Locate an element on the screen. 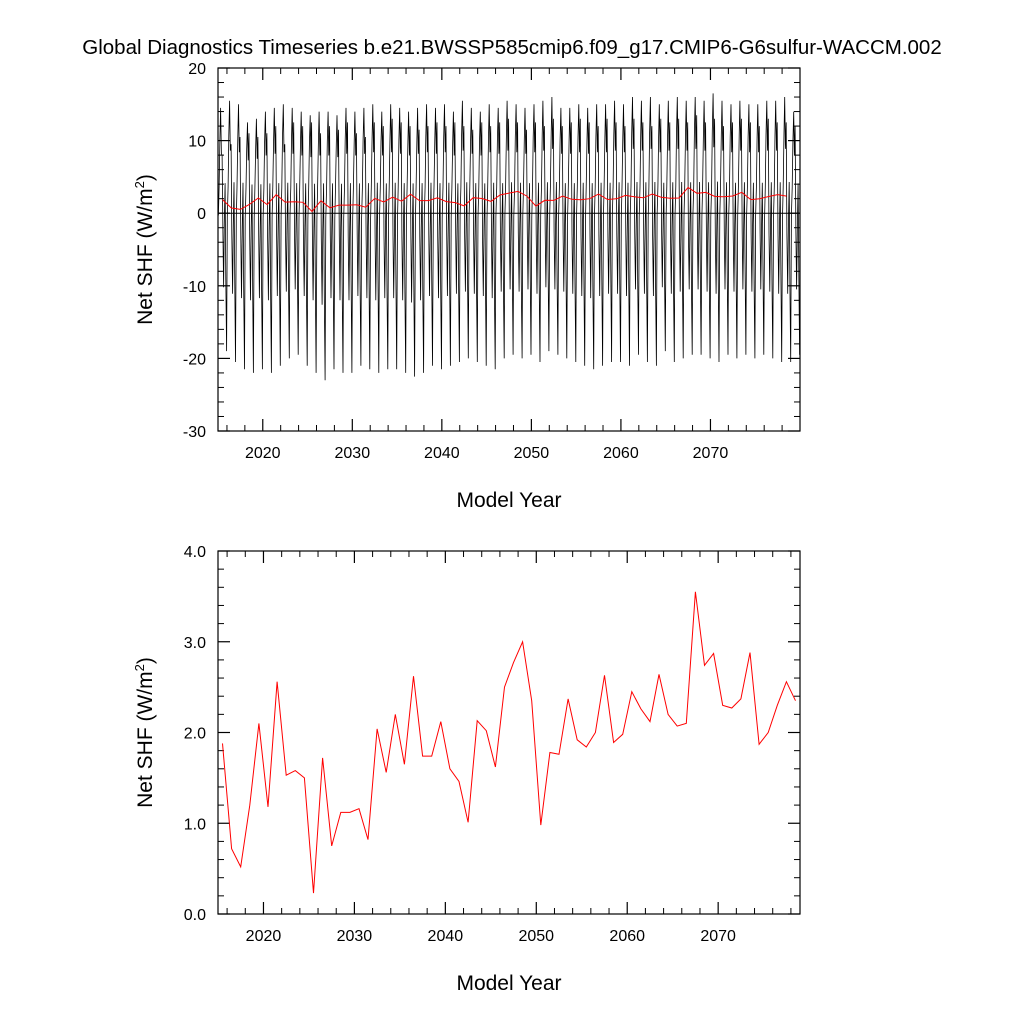  annual-mean-series-line is located at coordinates (504, 199).